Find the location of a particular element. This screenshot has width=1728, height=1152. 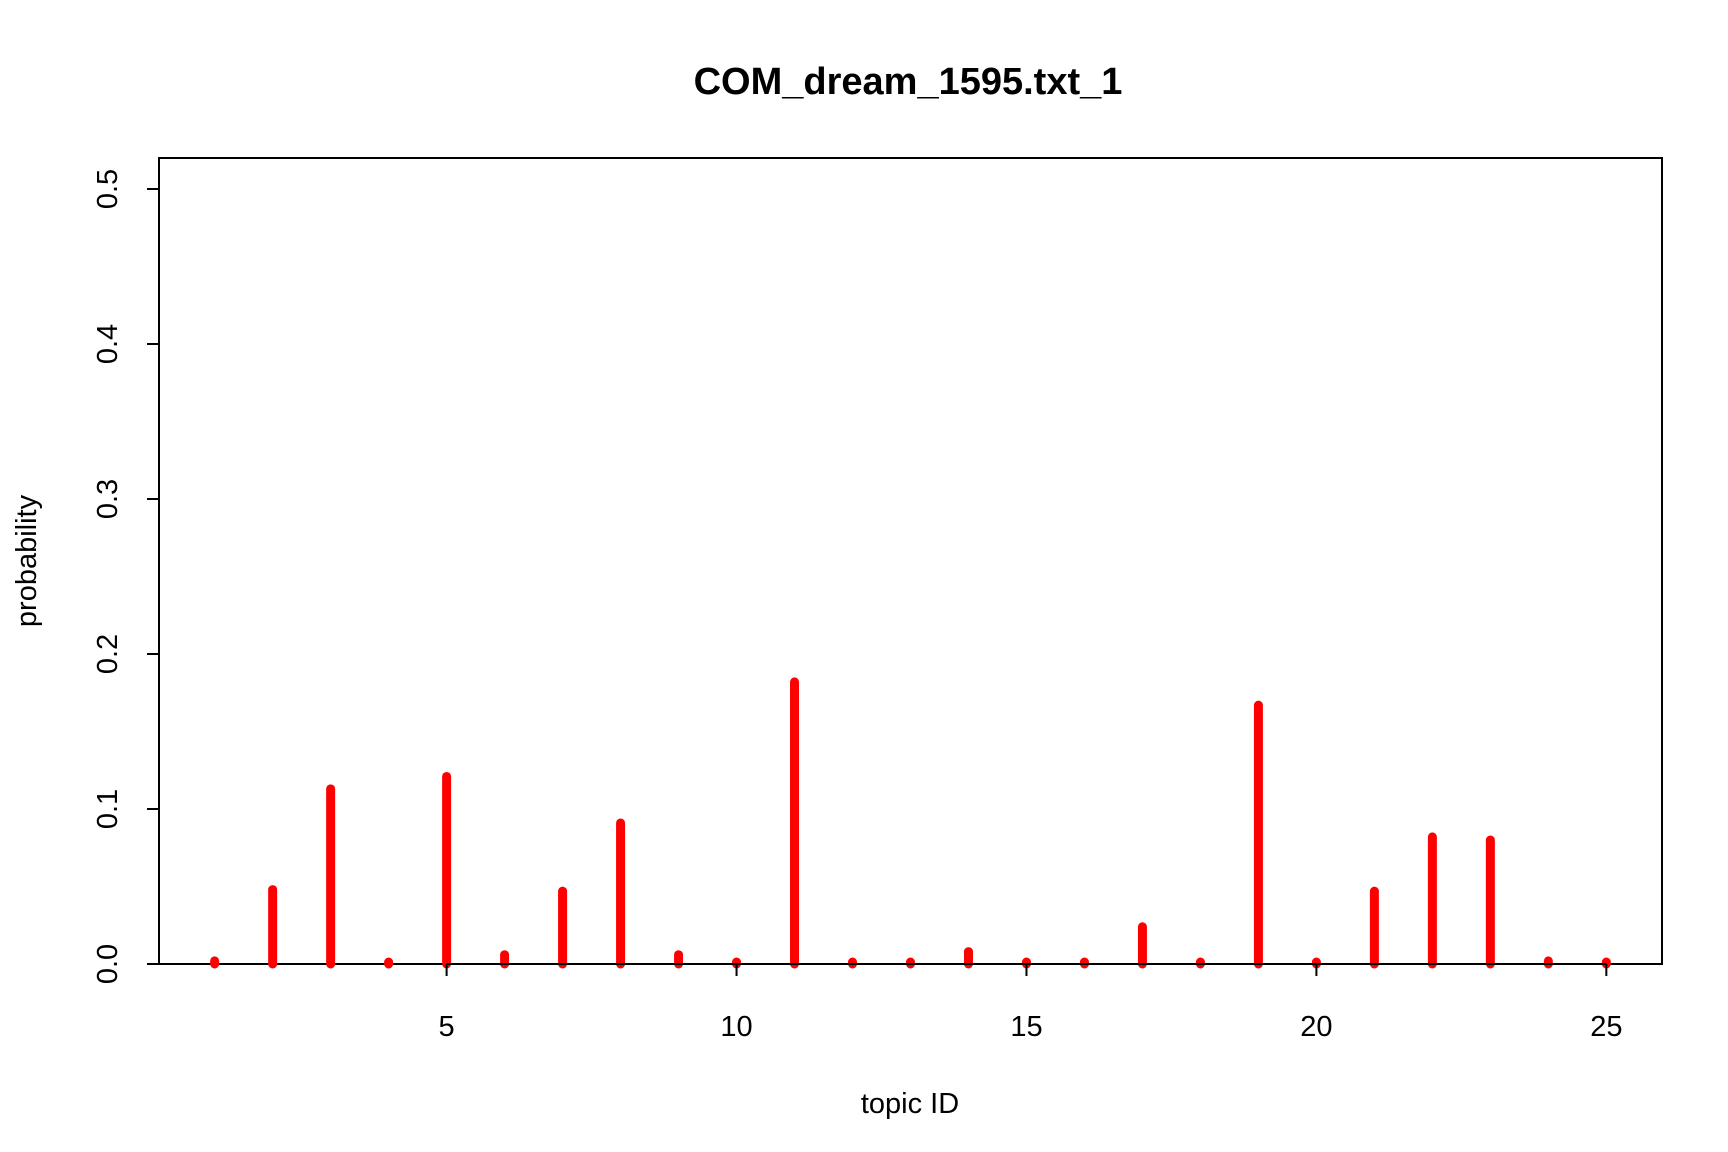

y-axis-label: probability is located at coordinates (27, 560).